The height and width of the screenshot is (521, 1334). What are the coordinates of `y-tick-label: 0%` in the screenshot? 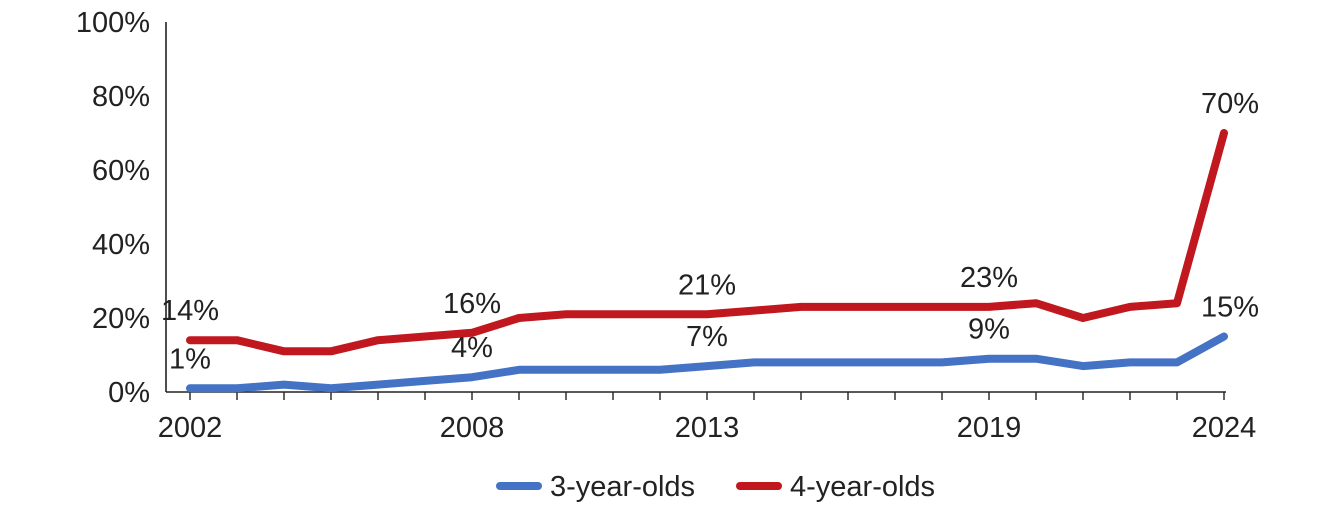 It's located at (129, 393).